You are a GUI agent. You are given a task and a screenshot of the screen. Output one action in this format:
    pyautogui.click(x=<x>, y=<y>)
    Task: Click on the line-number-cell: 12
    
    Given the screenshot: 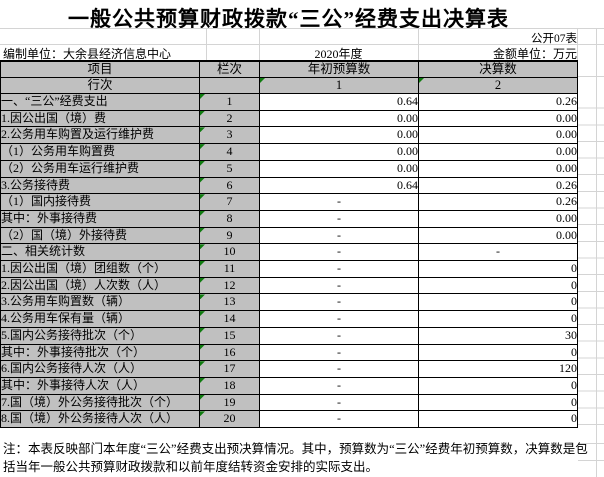 What is the action you would take?
    pyautogui.click(x=229, y=285)
    